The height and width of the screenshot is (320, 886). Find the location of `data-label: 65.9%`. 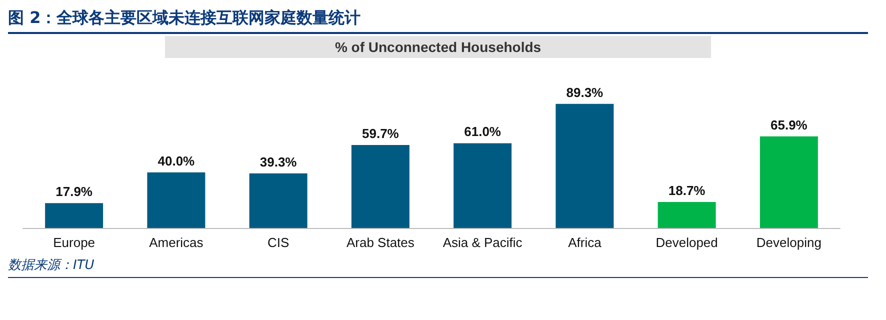

data-label: 65.9% is located at coordinates (789, 124).